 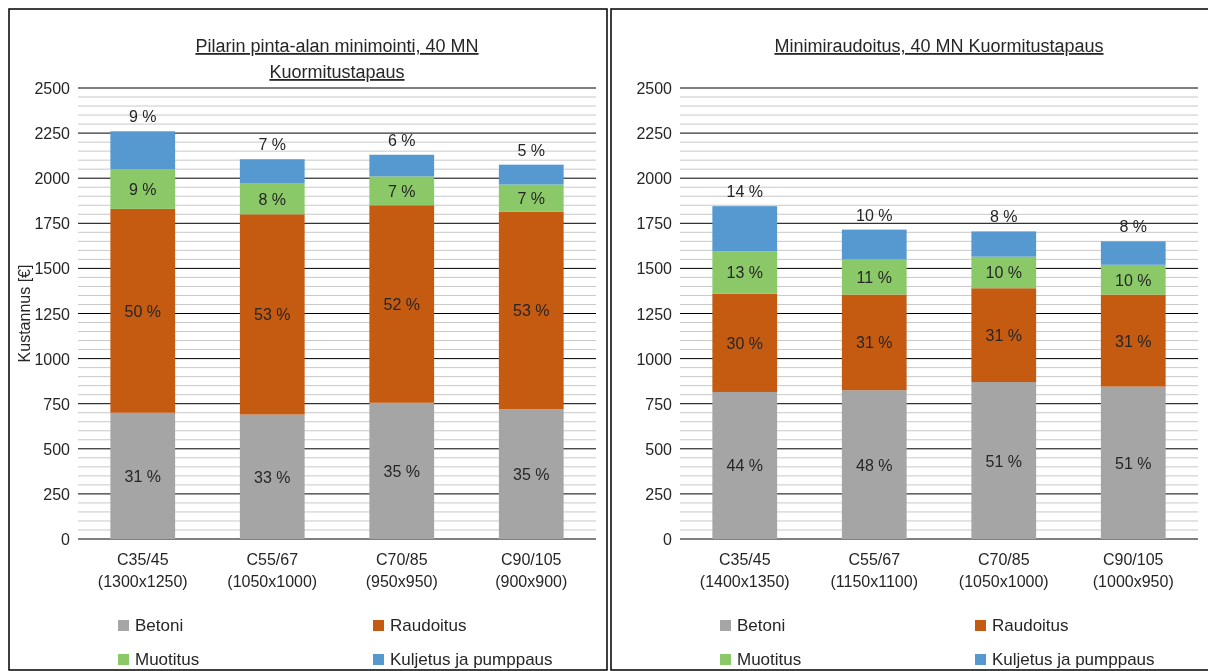 I want to click on annotation: 13 %, so click(x=744, y=273).